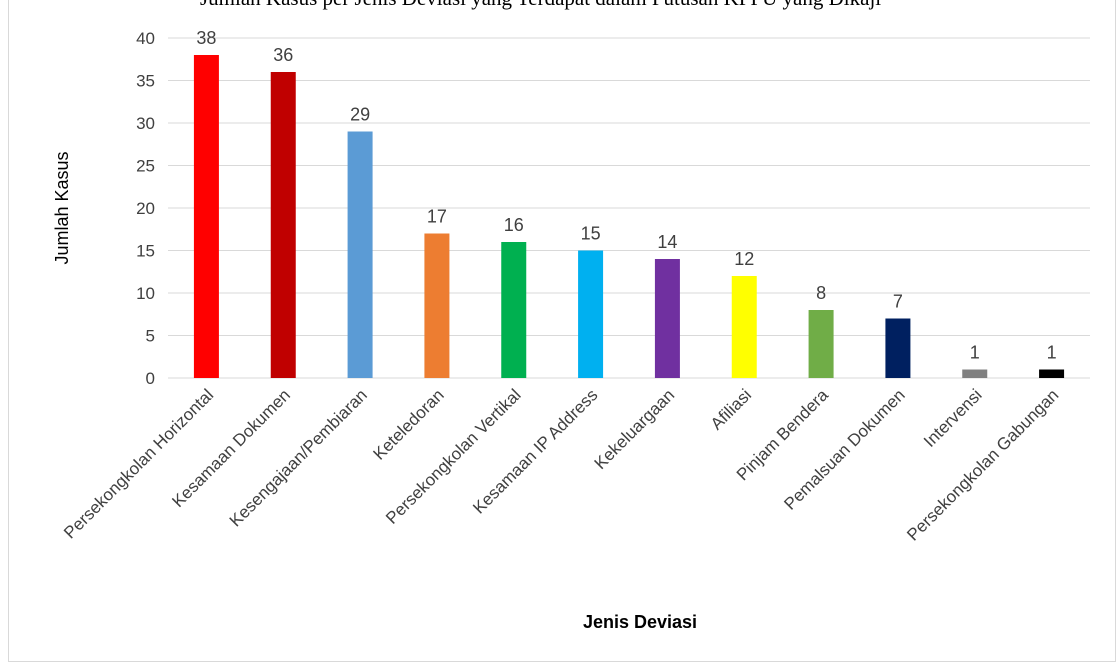 The image size is (1119, 665). What do you see at coordinates (145, 166) in the screenshot?
I see `y-tick-label: 25` at bounding box center [145, 166].